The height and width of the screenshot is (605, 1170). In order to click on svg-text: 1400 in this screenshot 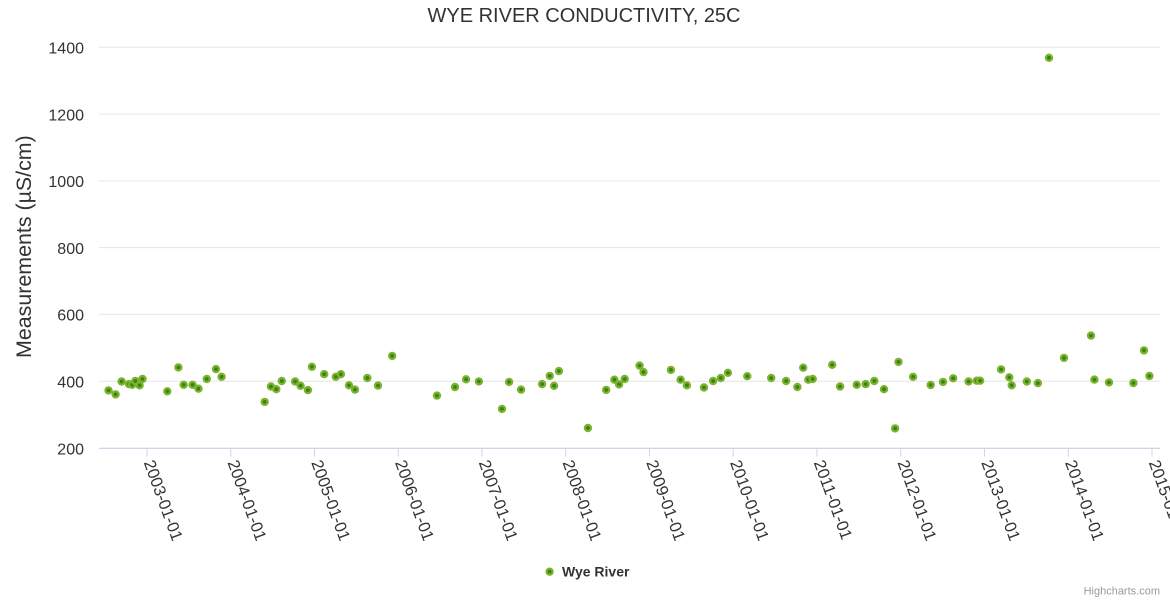, I will do `click(66, 49)`.